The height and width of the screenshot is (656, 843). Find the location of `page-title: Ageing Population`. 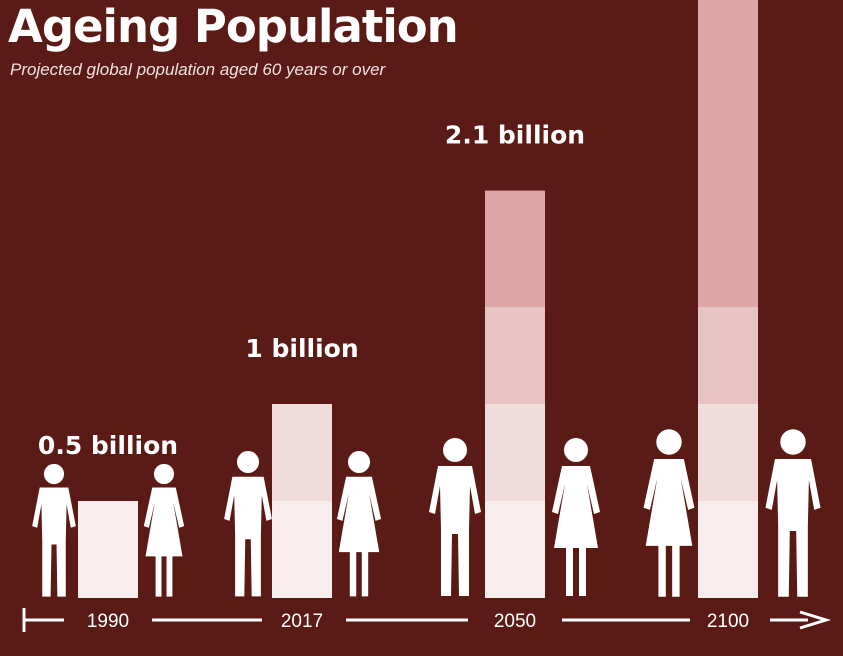

page-title: Ageing Population is located at coordinates (233, 26).